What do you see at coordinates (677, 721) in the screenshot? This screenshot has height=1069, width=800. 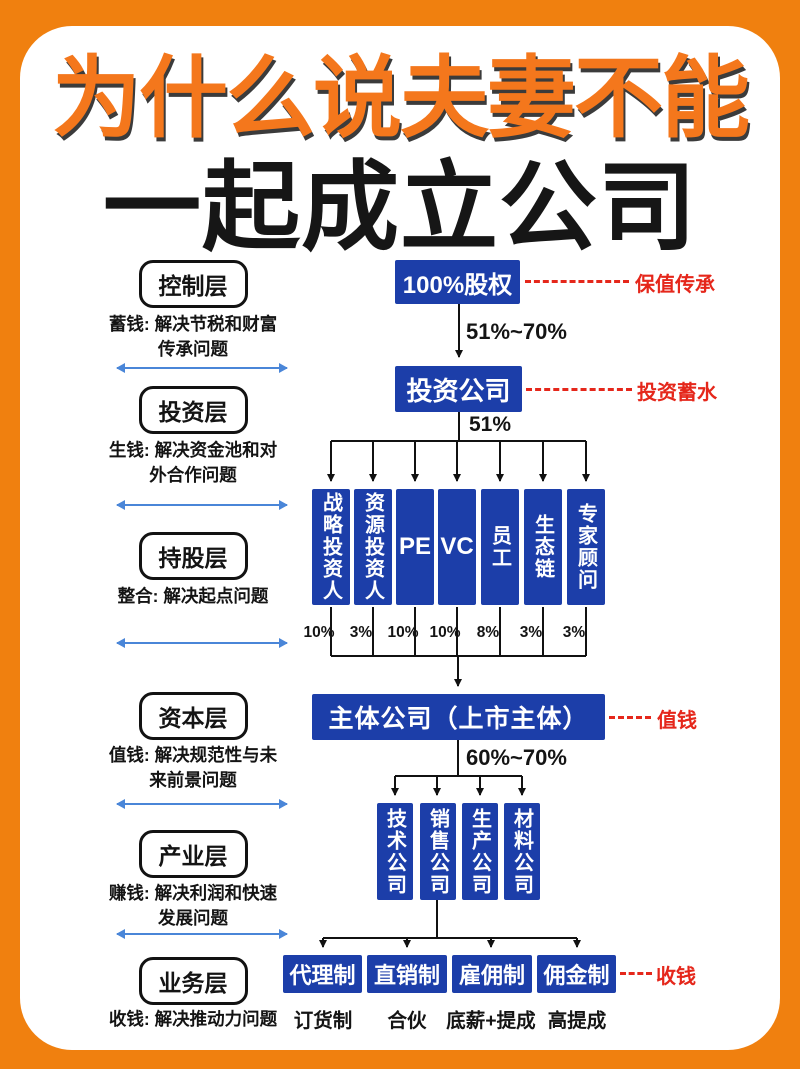 I see `annotation-valuable: 值钱` at bounding box center [677, 721].